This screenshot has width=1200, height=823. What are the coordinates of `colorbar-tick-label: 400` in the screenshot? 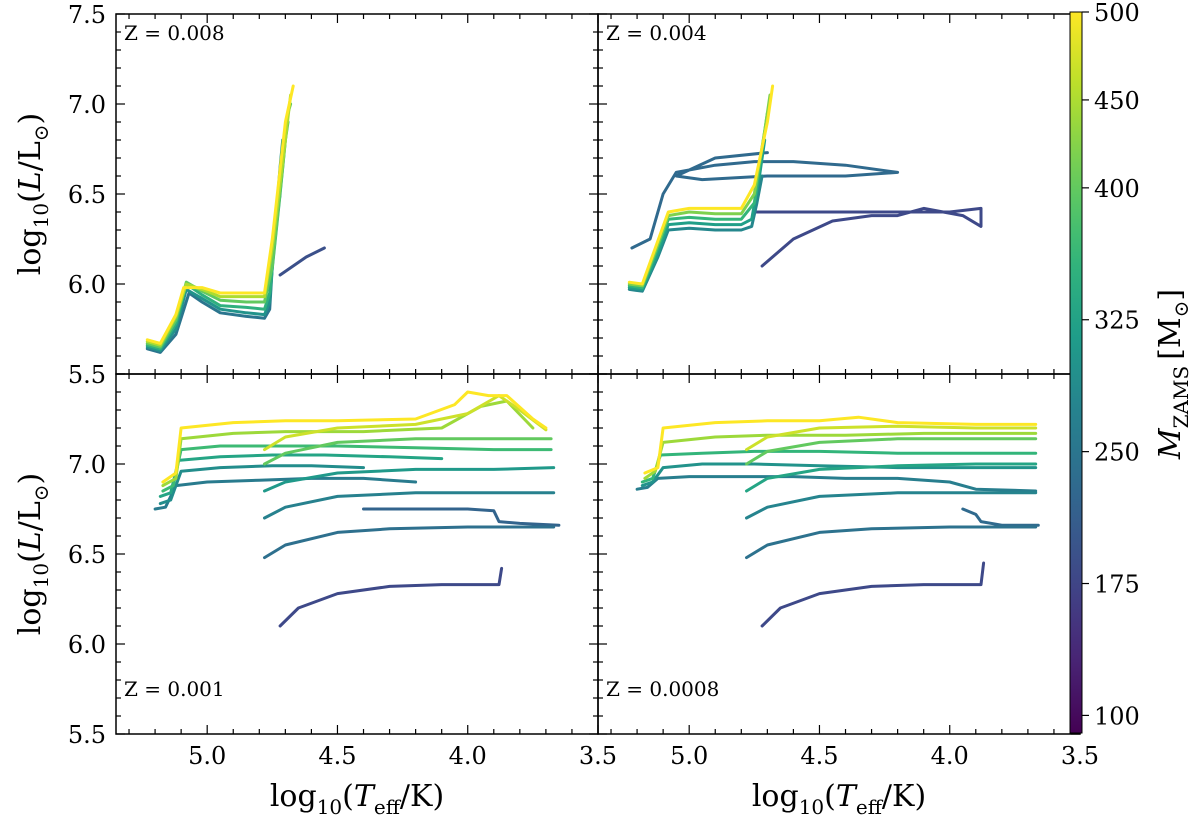 It's located at (1117, 189).